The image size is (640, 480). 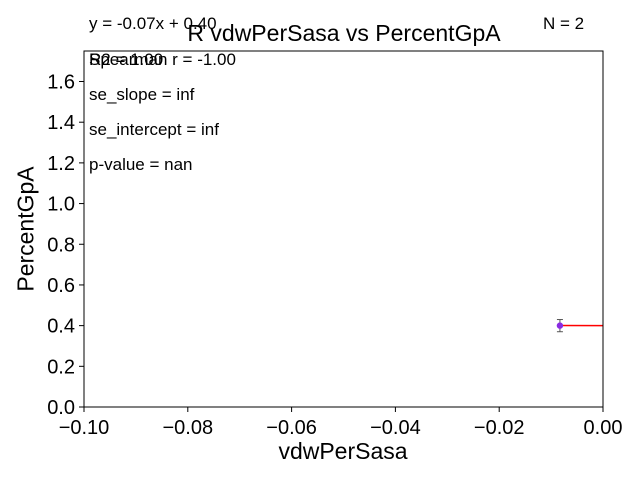 What do you see at coordinates (291, 428) in the screenshot?
I see `x-tick-label: −0.06` at bounding box center [291, 428].